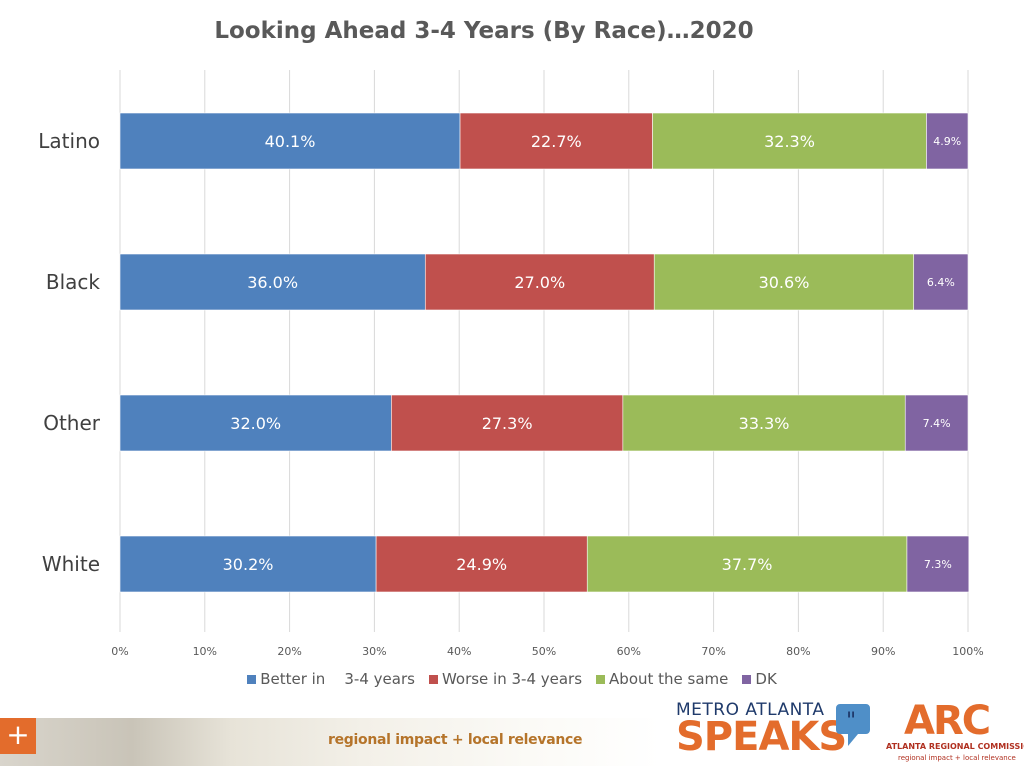 Image resolution: width=1024 pixels, height=768 pixels. I want to click on x-tick-label: 10%, so click(205, 651).